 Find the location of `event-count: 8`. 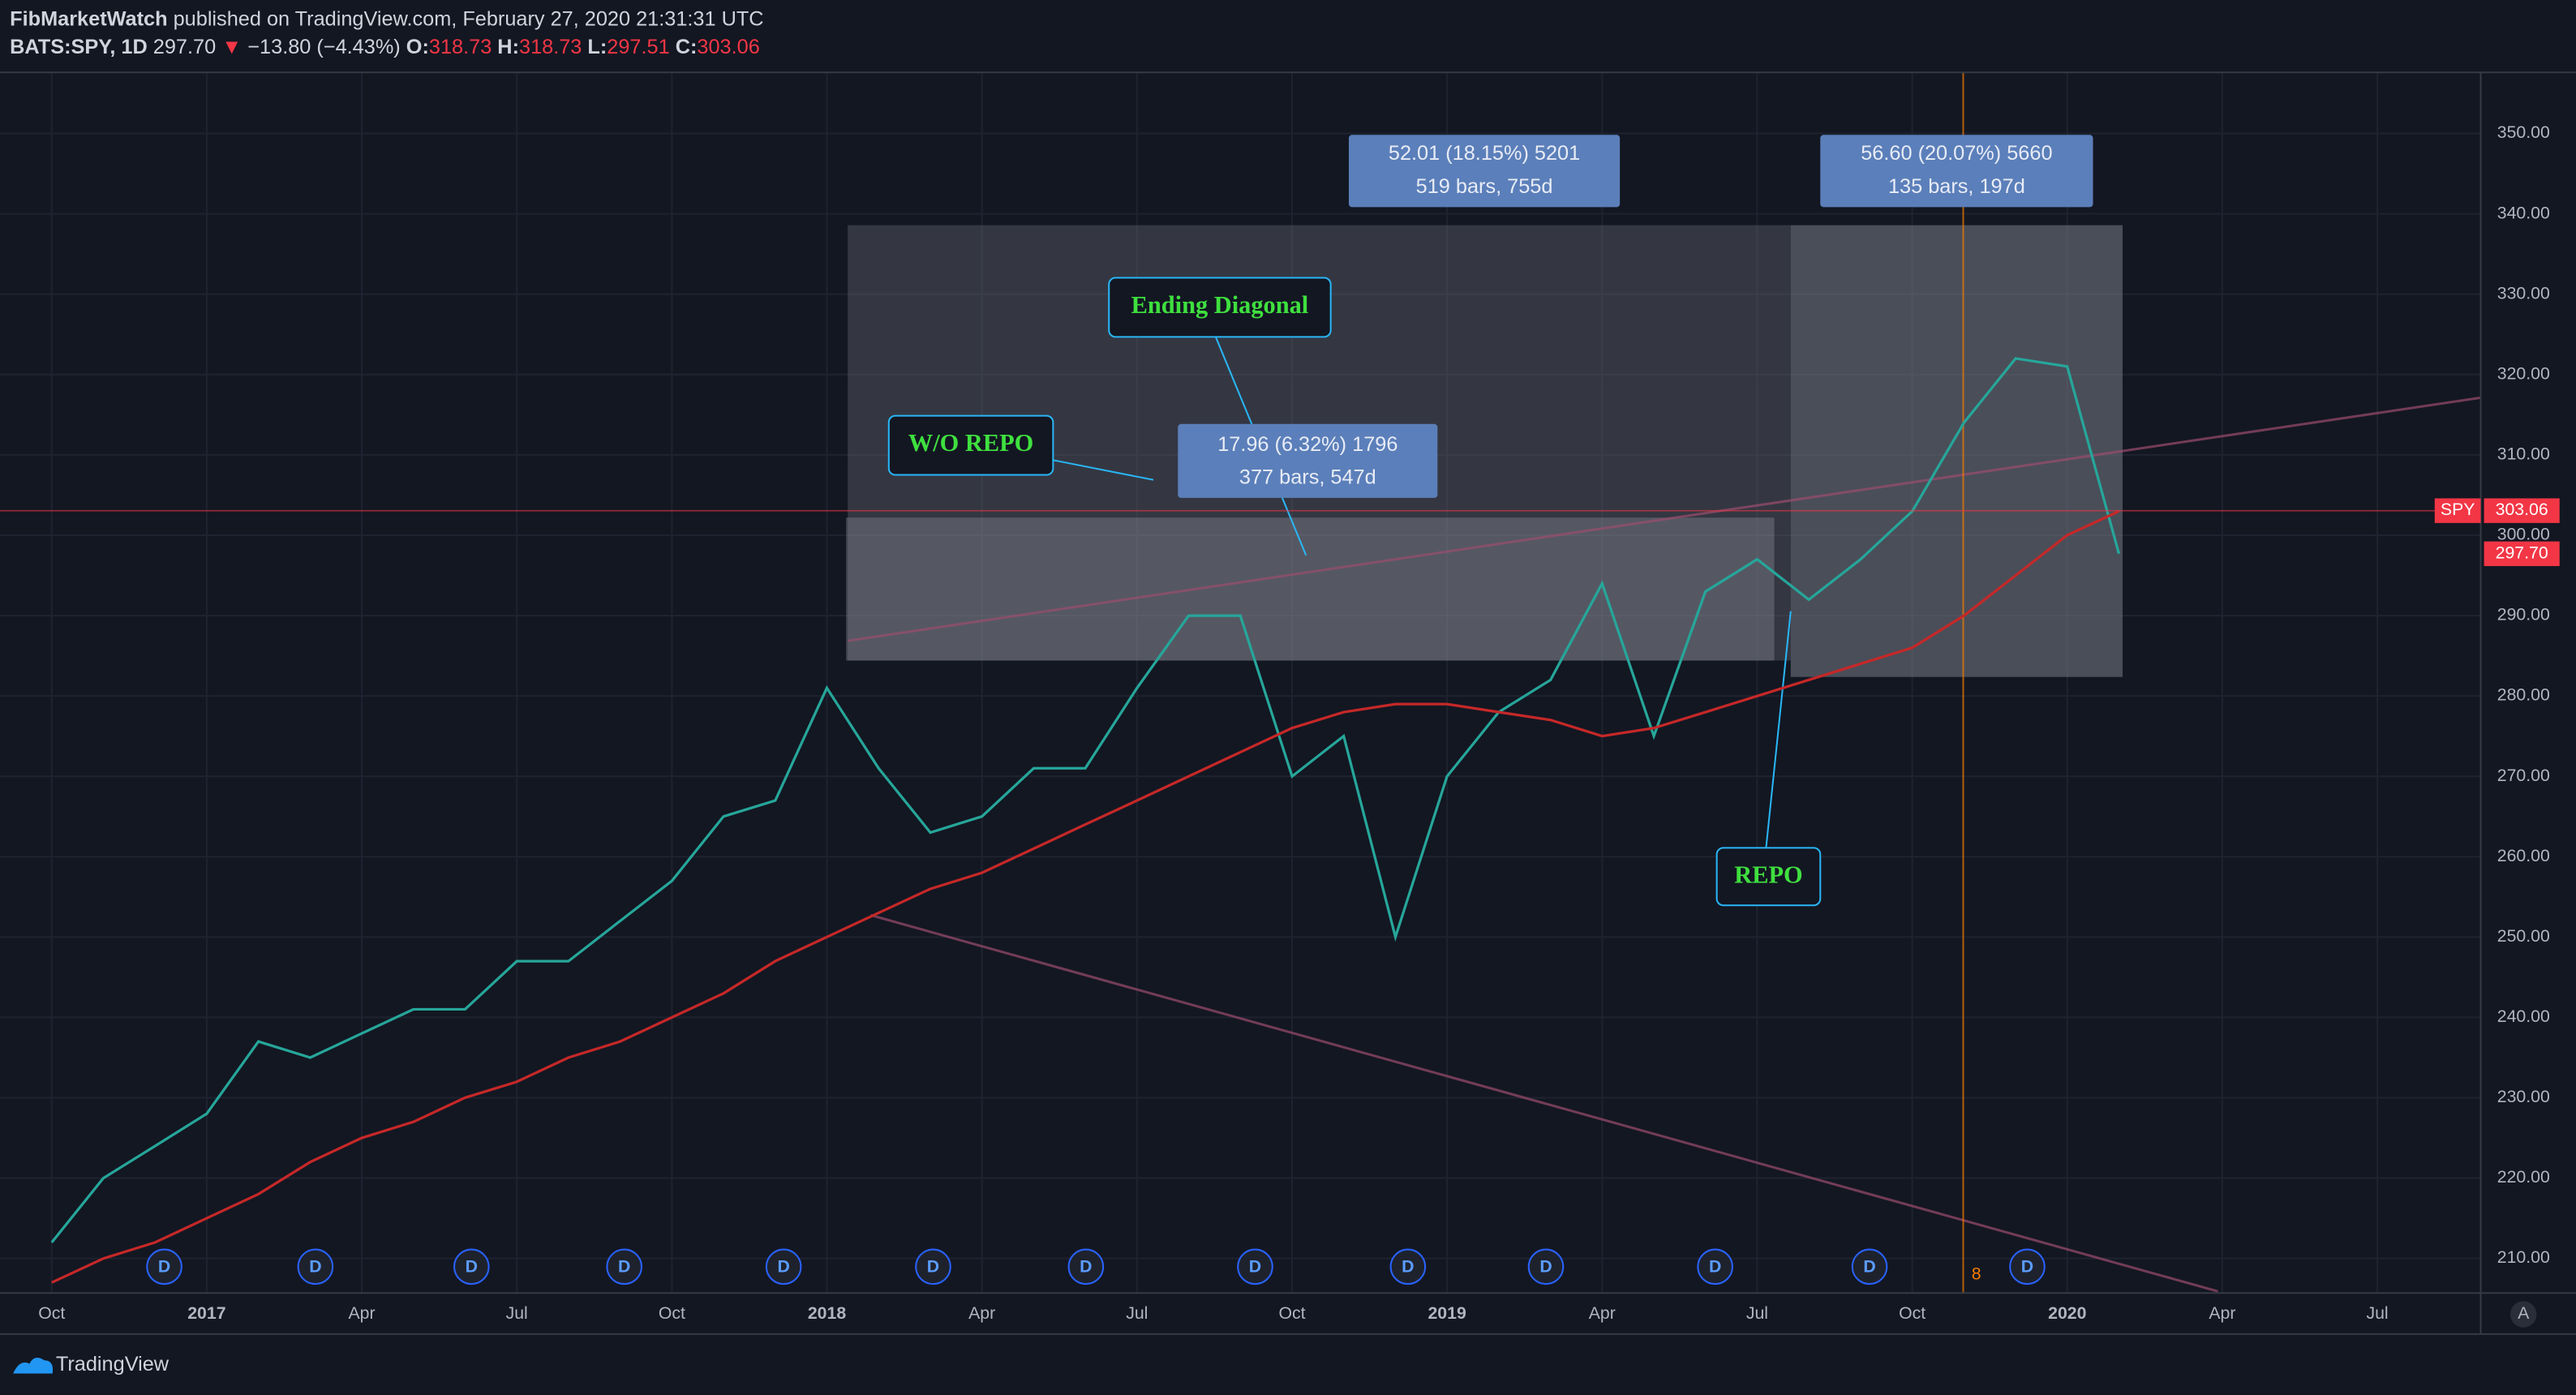

event-count: 8 is located at coordinates (1977, 1274).